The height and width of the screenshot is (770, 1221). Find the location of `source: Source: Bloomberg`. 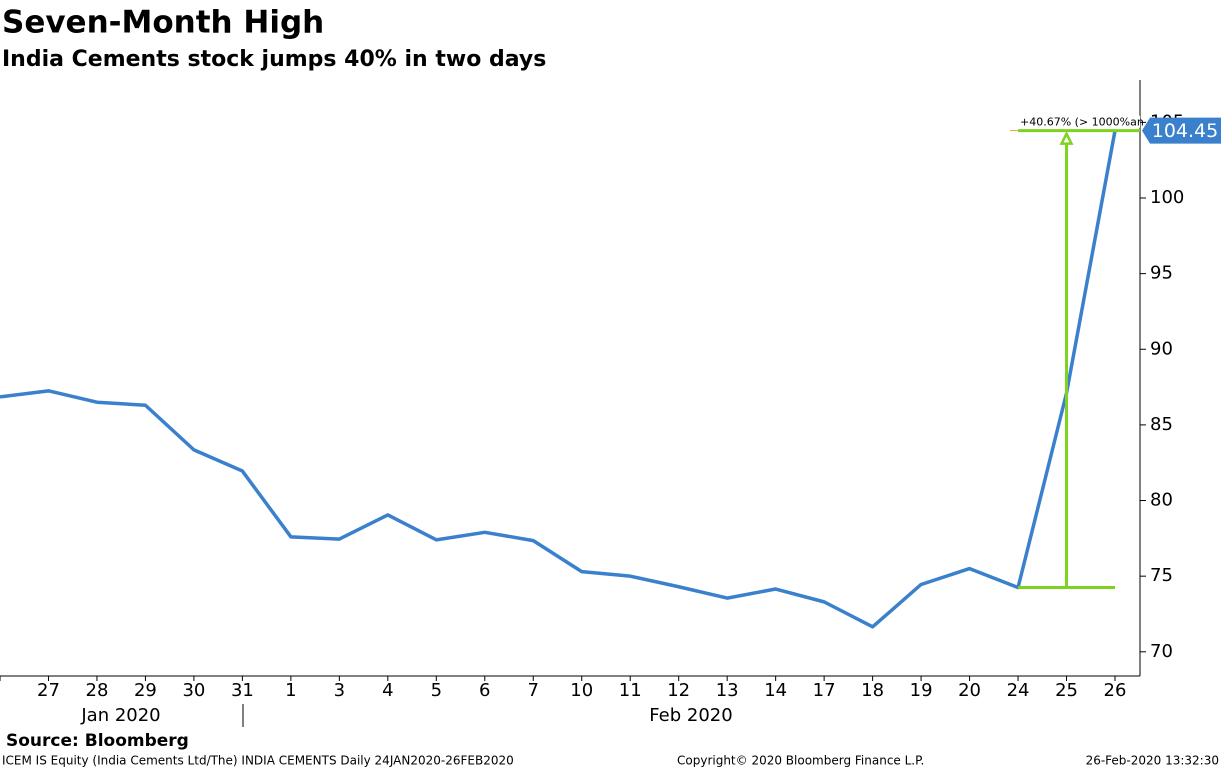

source: Source: Bloomberg is located at coordinates (97, 741).